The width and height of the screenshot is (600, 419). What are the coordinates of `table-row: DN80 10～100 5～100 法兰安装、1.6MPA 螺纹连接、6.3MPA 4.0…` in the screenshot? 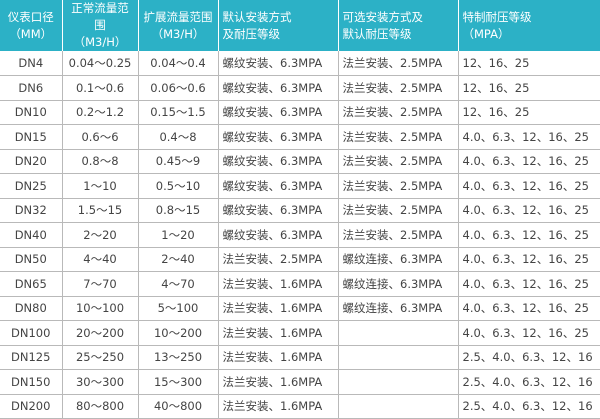 It's located at (300, 308).